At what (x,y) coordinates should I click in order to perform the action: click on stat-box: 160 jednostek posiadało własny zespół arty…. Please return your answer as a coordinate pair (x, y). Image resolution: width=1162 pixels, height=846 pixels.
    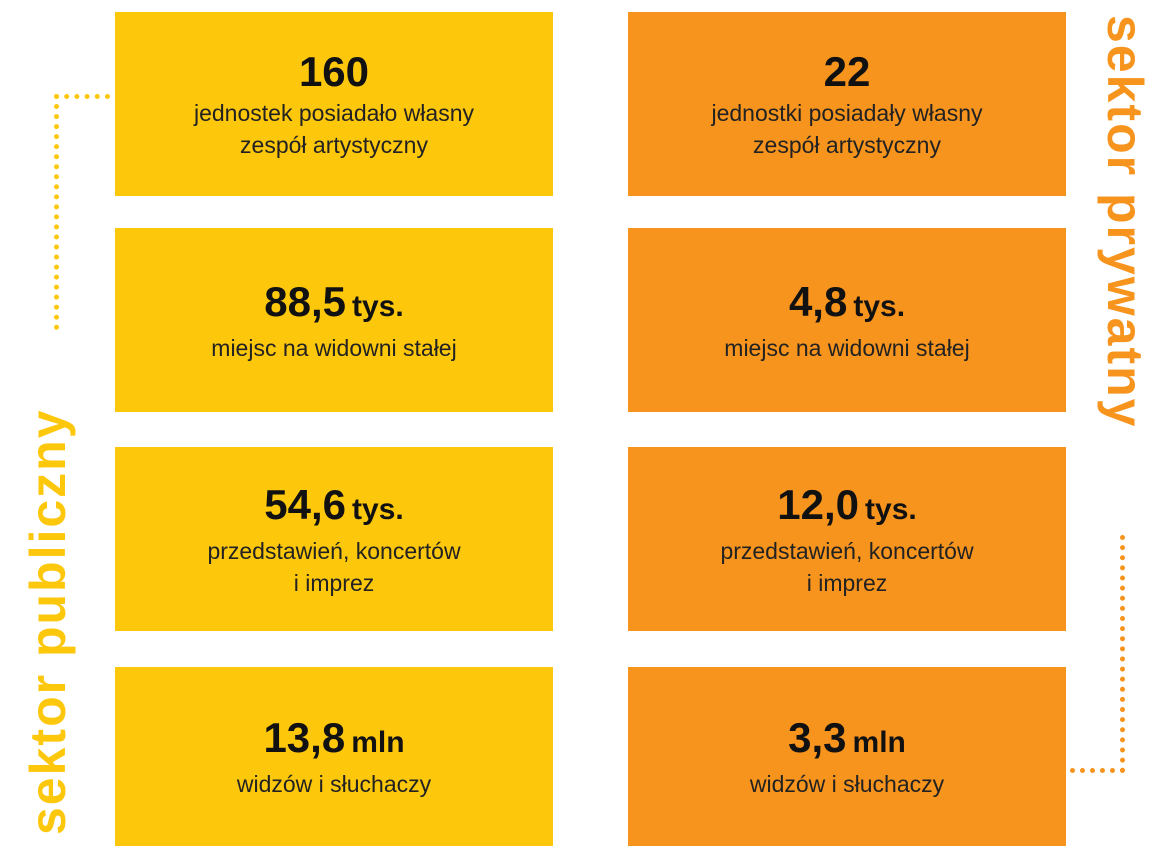
    Looking at the image, I should click on (334, 104).